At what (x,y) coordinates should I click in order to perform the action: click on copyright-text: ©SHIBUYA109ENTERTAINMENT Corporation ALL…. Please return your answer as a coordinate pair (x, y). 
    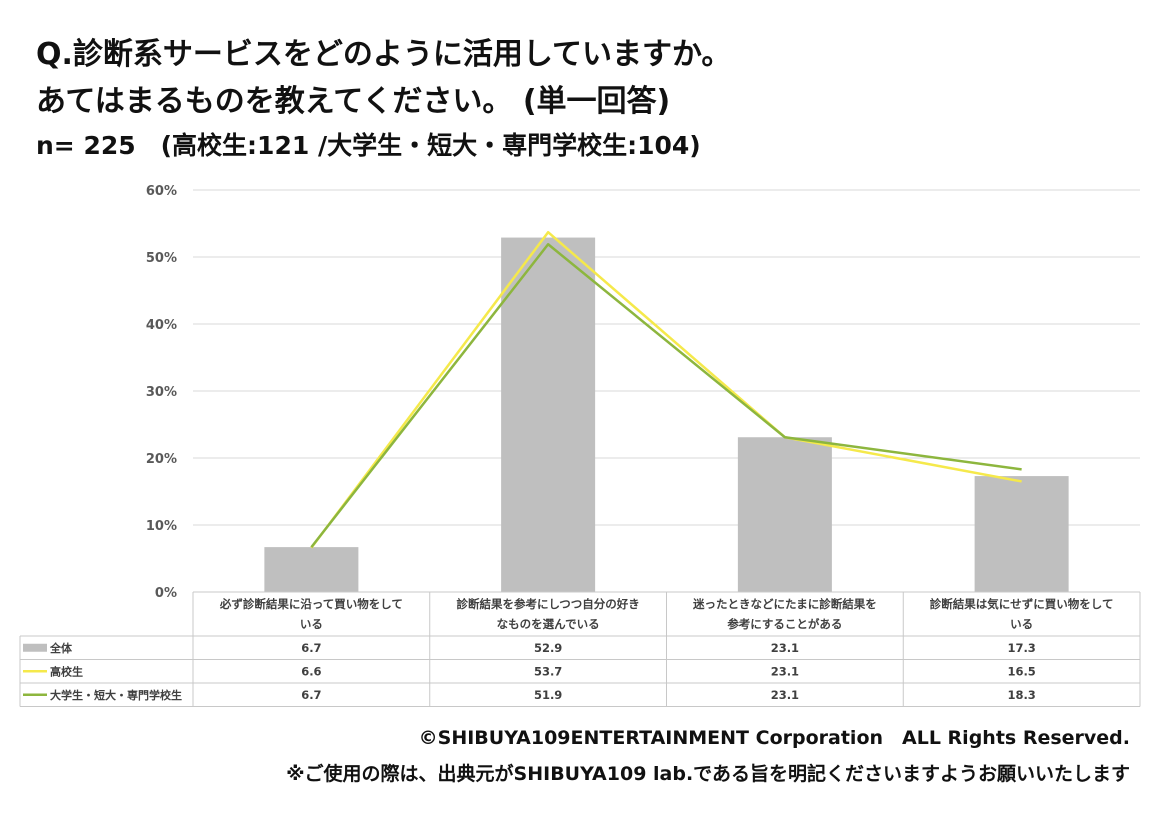
    Looking at the image, I should click on (774, 738).